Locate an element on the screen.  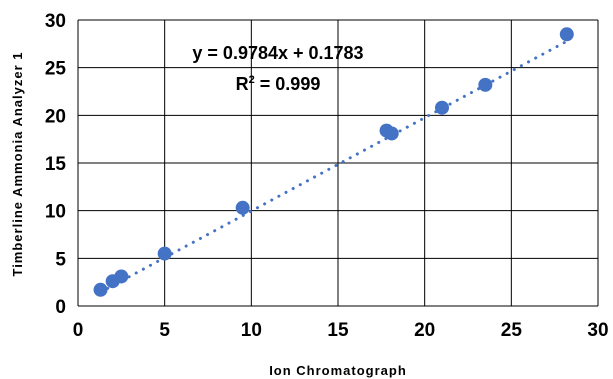
y-tick-label: 10 is located at coordinates (55, 212).